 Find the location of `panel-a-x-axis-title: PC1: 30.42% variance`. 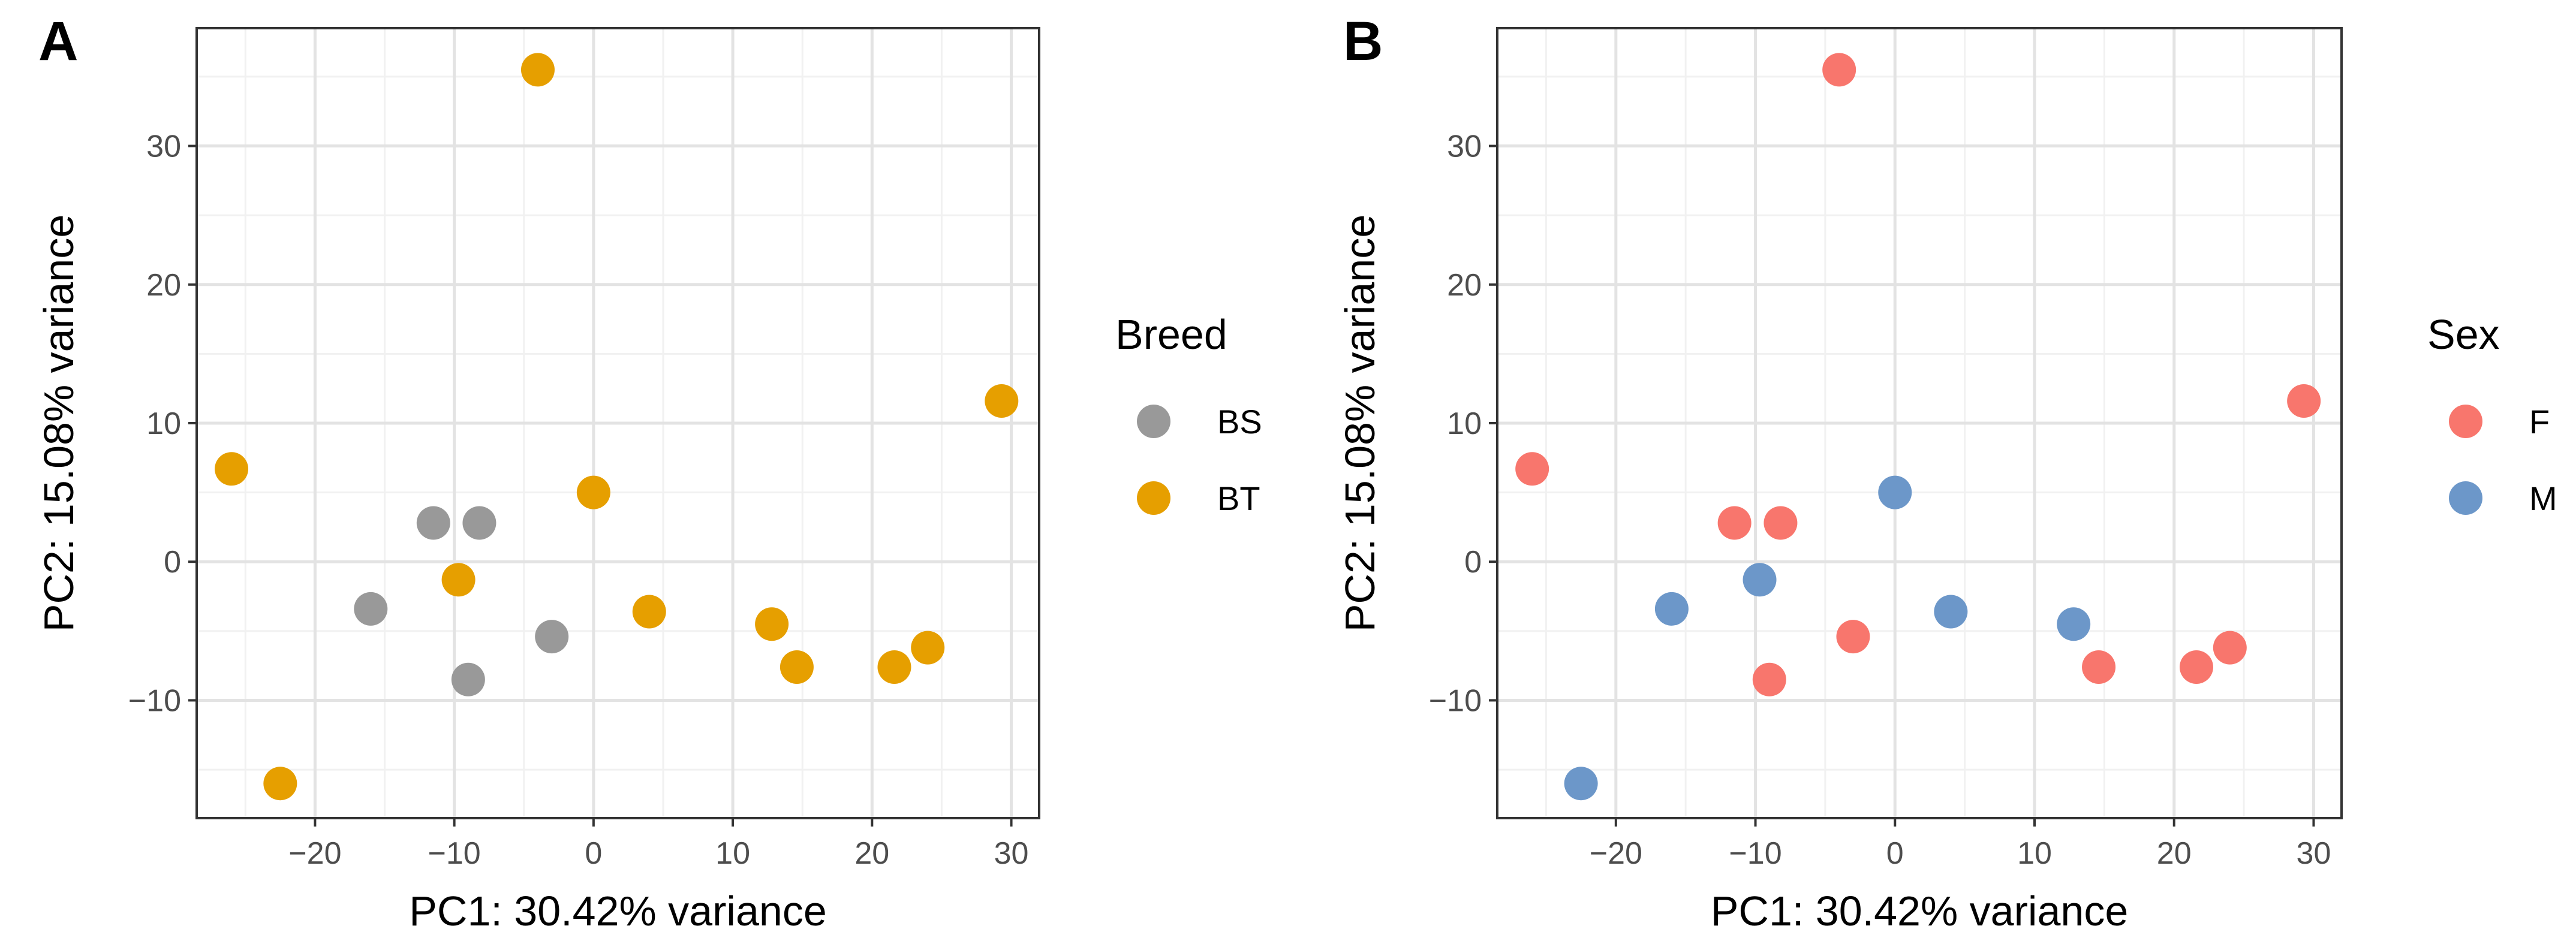

panel-a-x-axis-title: PC1: 30.42% variance is located at coordinates (618, 911).